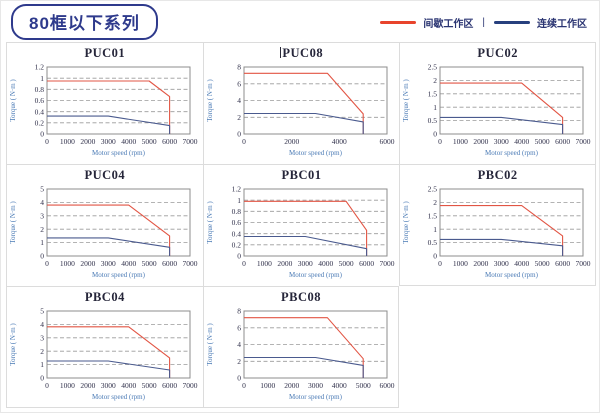  What do you see at coordinates (301, 175) in the screenshot?
I see `chart-title: PBC01` at bounding box center [301, 175].